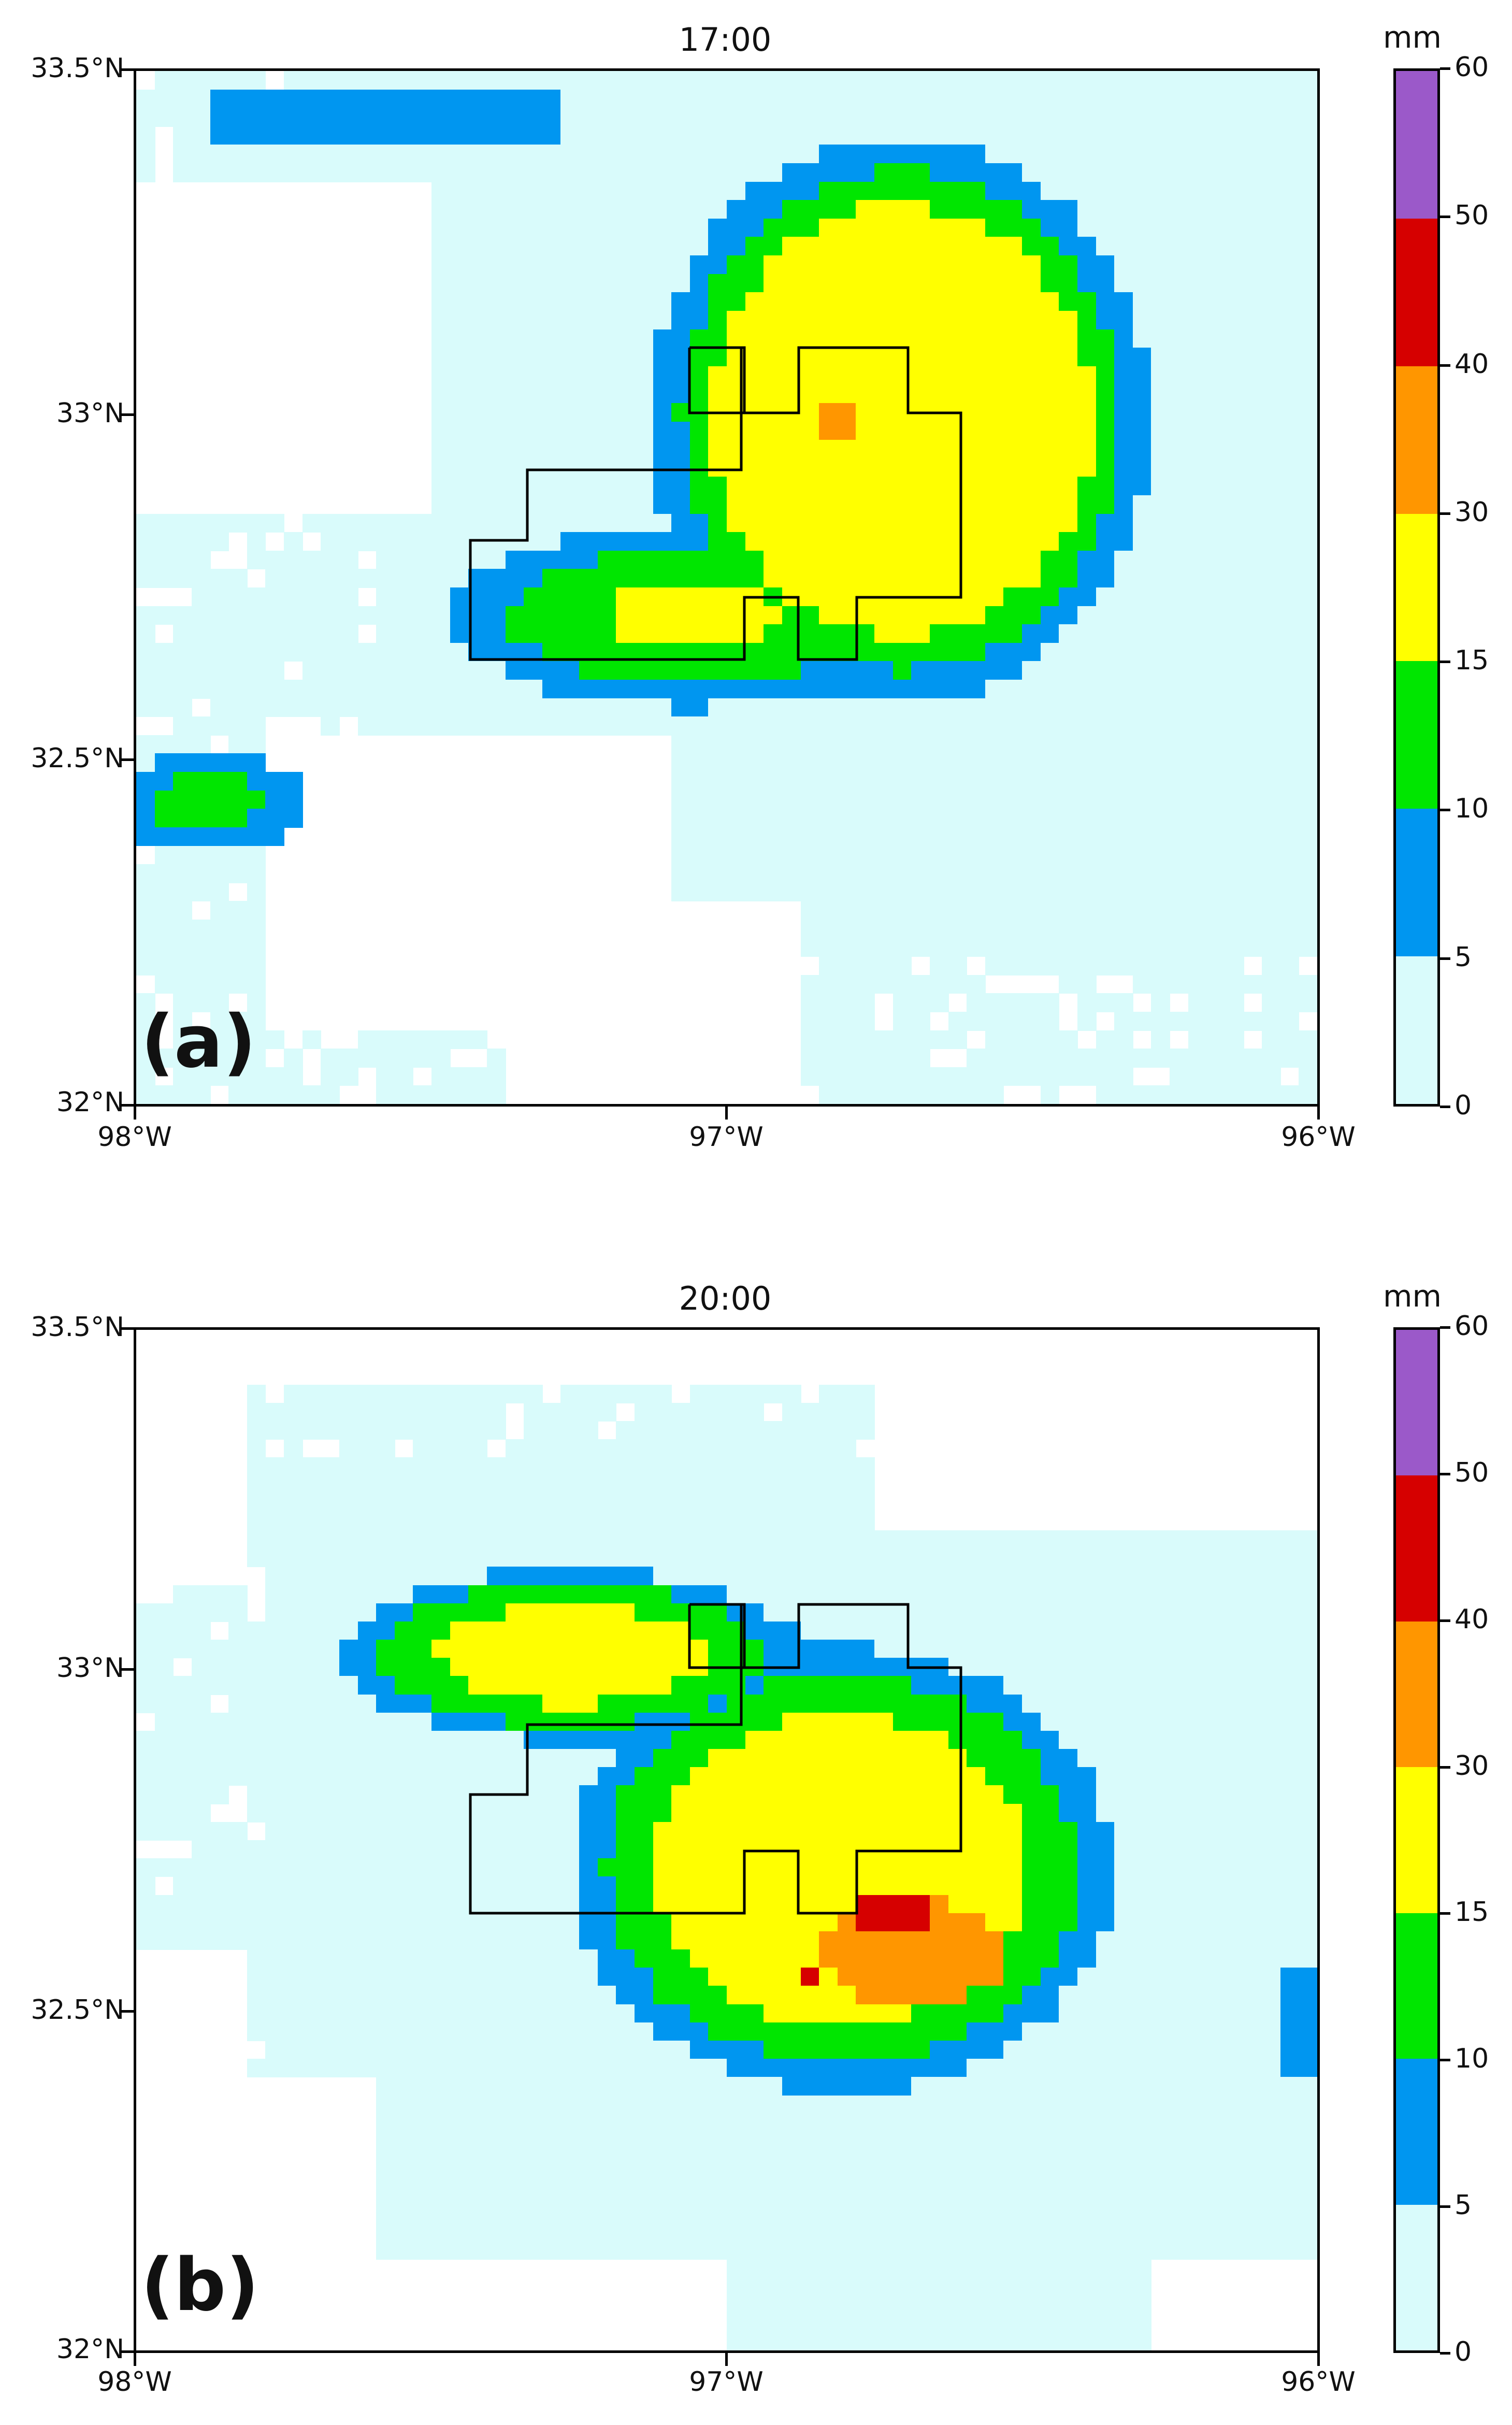  Describe the element at coordinates (725, 40) in the screenshot. I see `panel-title: 17:00` at that location.